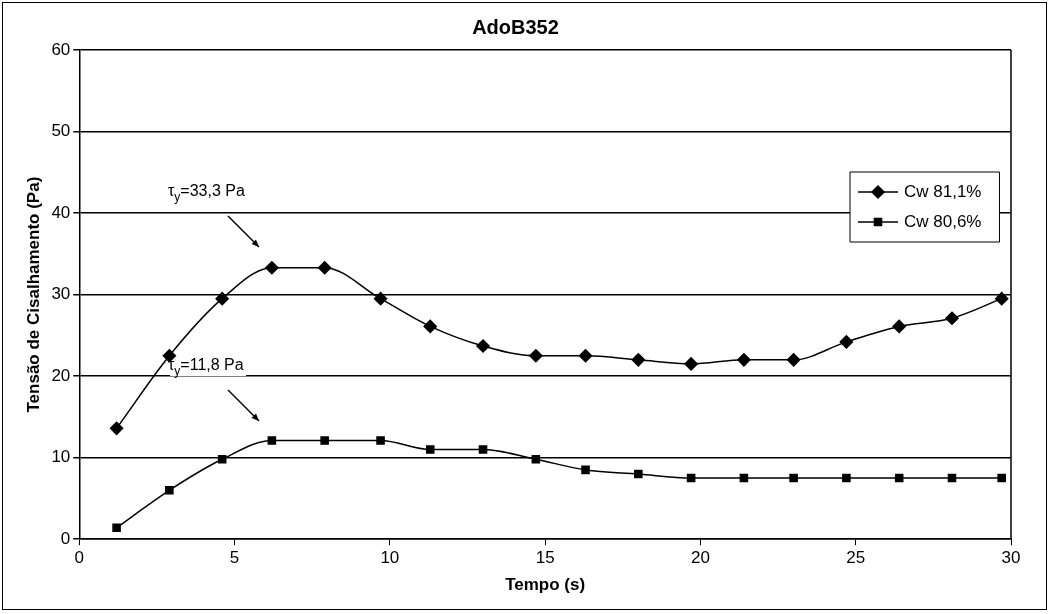 The image size is (1051, 614). What do you see at coordinates (61, 212) in the screenshot?
I see `y-tick-label: 40` at bounding box center [61, 212].